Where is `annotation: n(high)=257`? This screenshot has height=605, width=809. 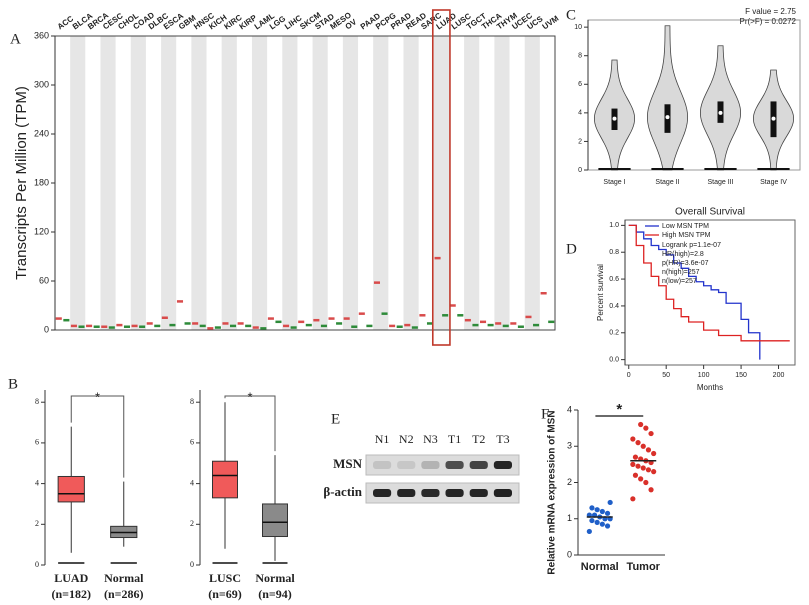
annotation: n(high)=257 is located at coordinates (681, 272).